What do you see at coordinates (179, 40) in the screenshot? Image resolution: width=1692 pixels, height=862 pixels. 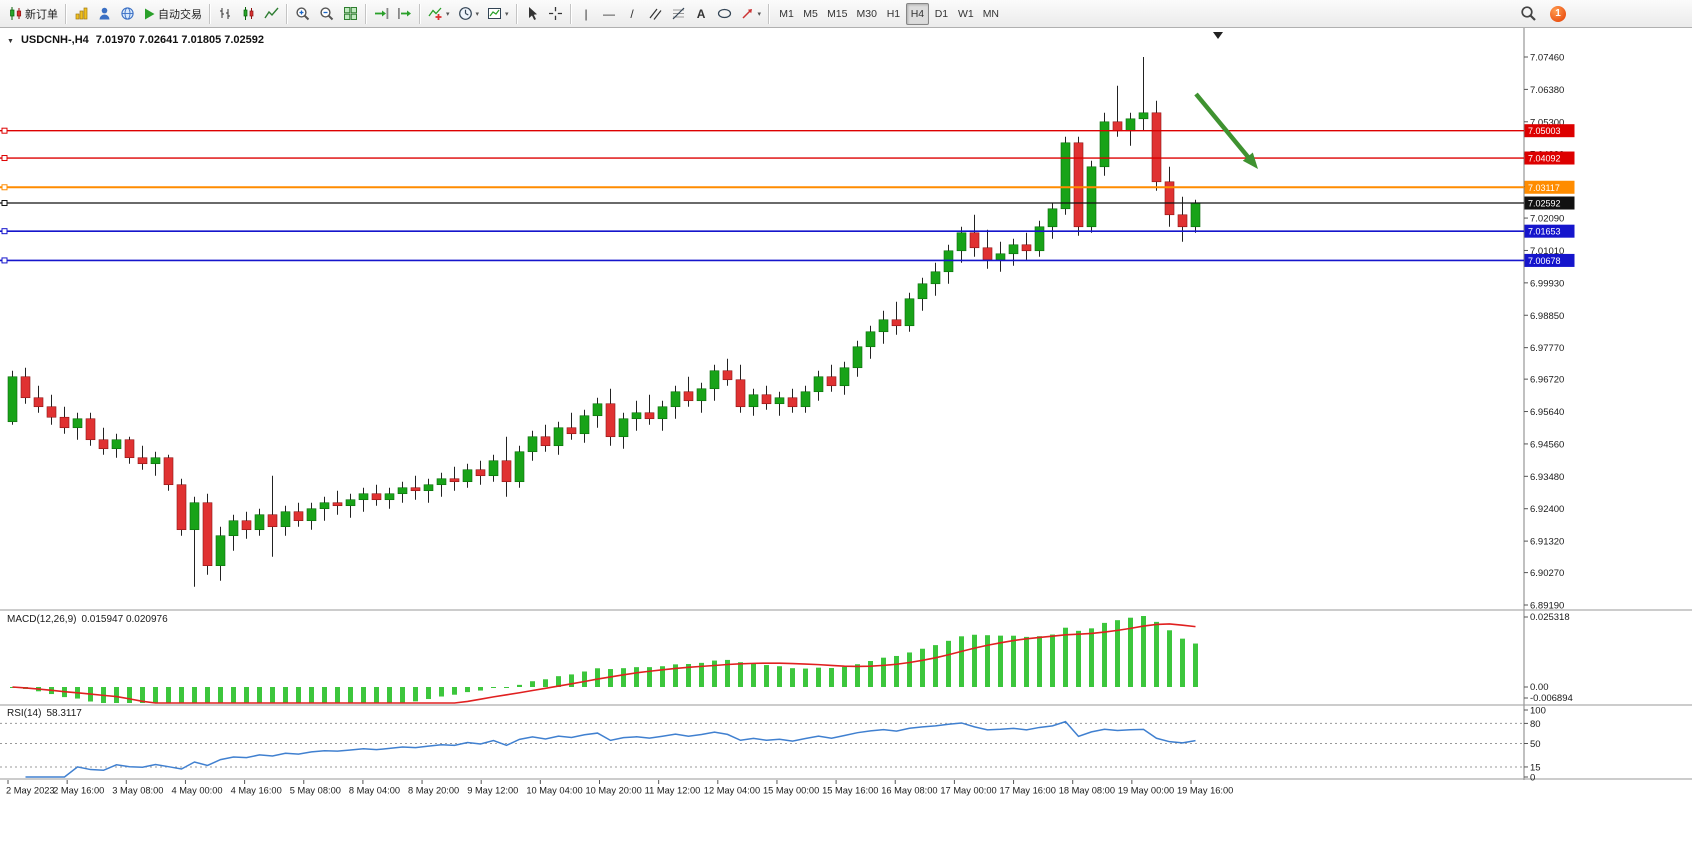 I see `ohlc-values: 7.01970 7.02641 7.01805 7.02592` at bounding box center [179, 40].